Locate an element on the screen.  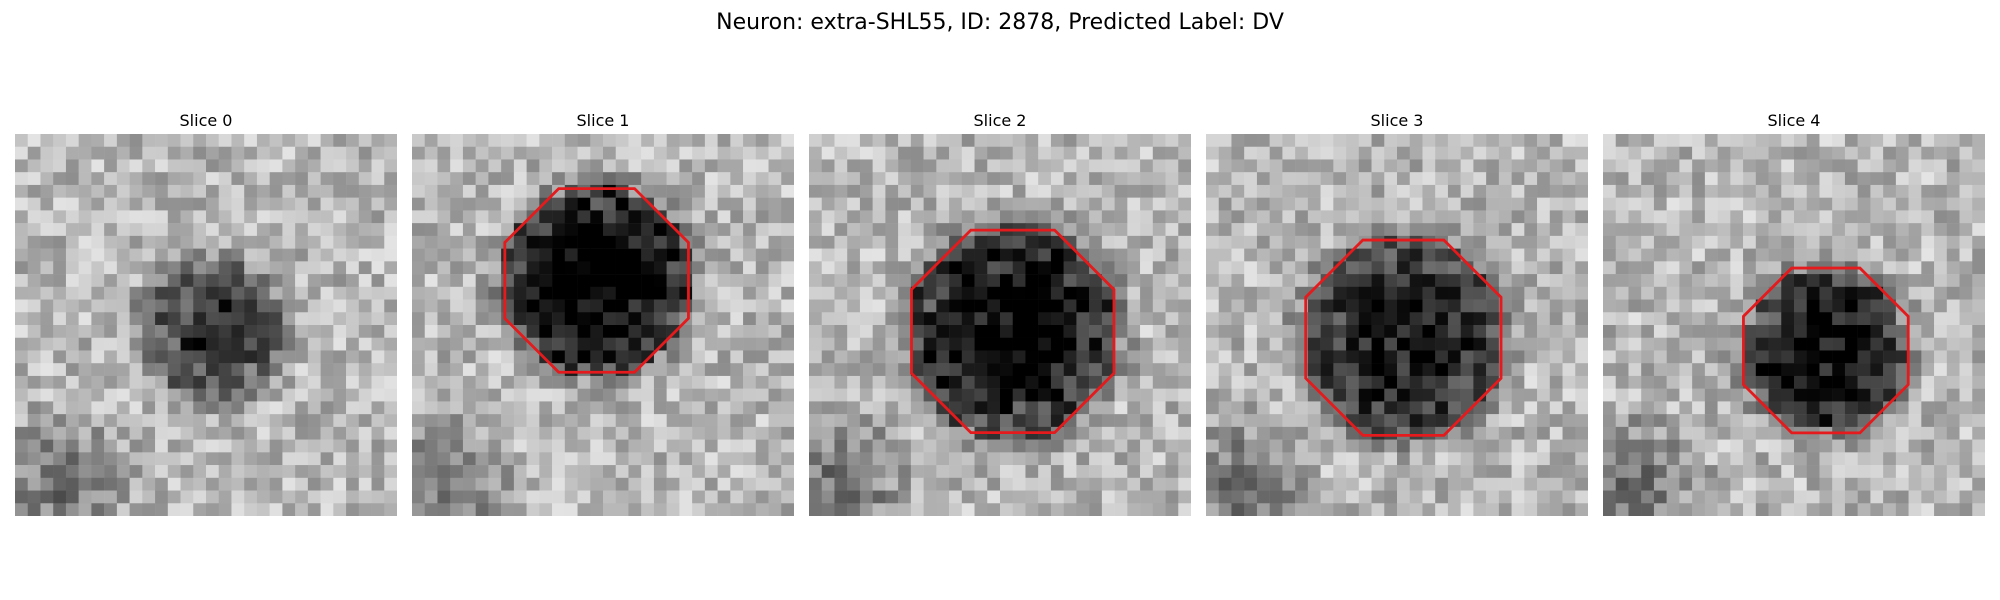
slice-title-3: Slice 3 is located at coordinates (1397, 120).